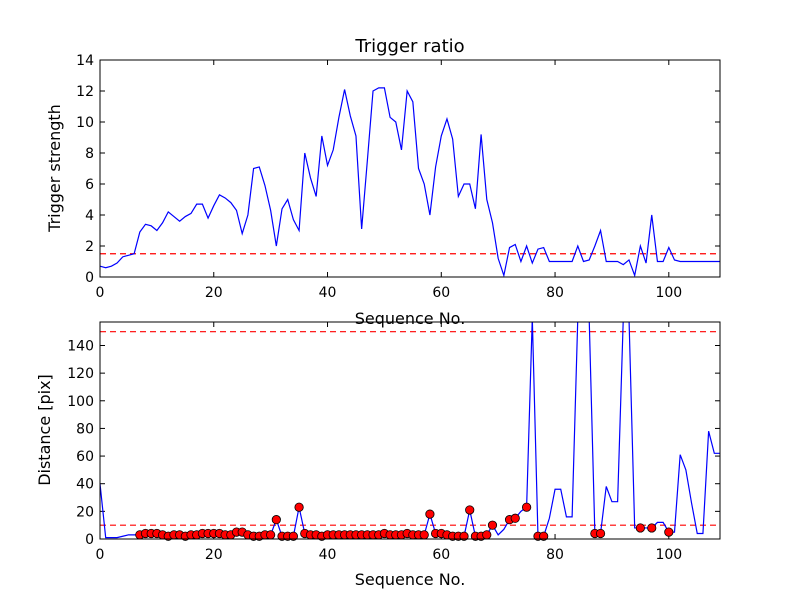  Describe the element at coordinates (85, 92) in the screenshot. I see `y-tick-label: 12` at that location.